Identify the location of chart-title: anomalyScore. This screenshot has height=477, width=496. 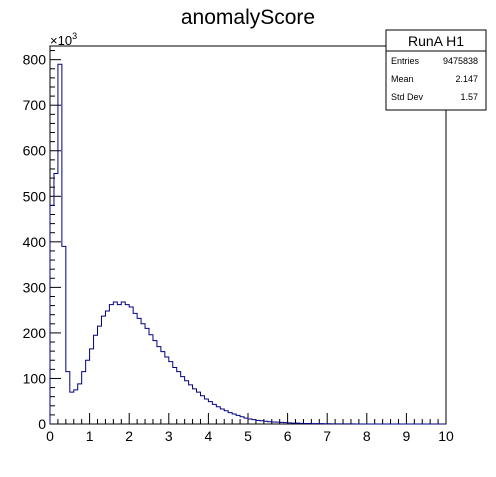
(248, 17).